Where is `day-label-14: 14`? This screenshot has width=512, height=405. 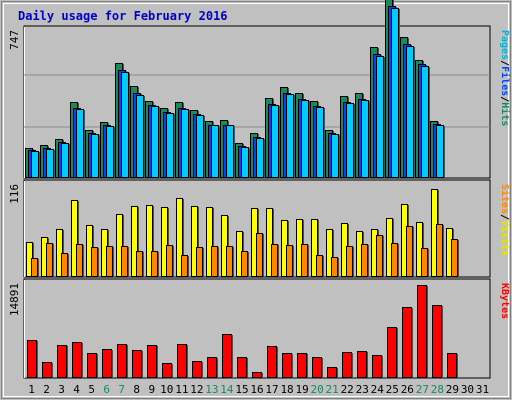 day-label-14: 14 is located at coordinates (227, 389).